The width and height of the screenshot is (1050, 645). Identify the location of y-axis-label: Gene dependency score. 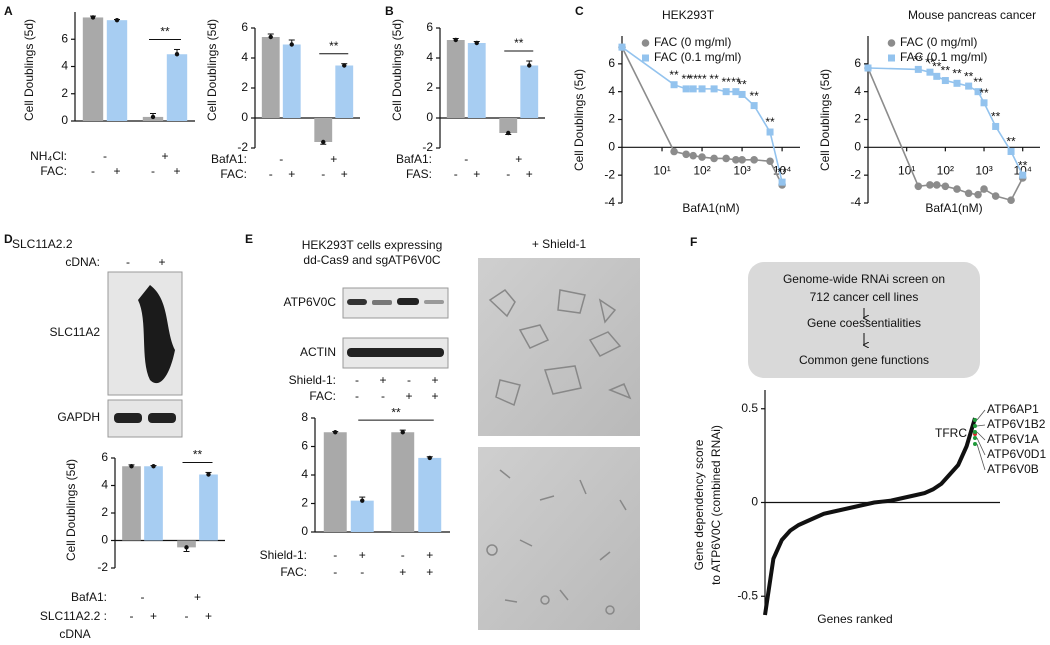
(699, 504).